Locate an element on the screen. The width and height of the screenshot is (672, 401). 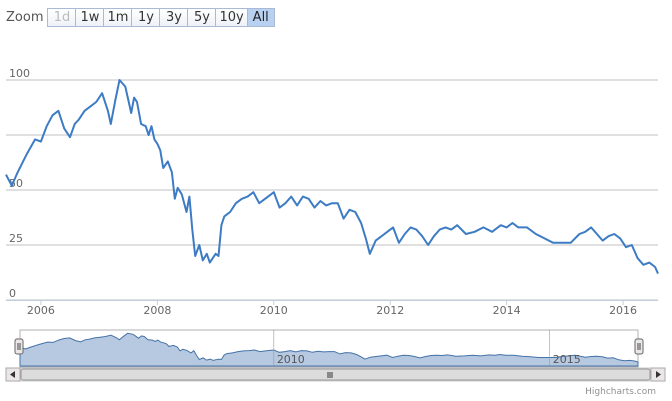
navigator-area is located at coordinates (329, 349).